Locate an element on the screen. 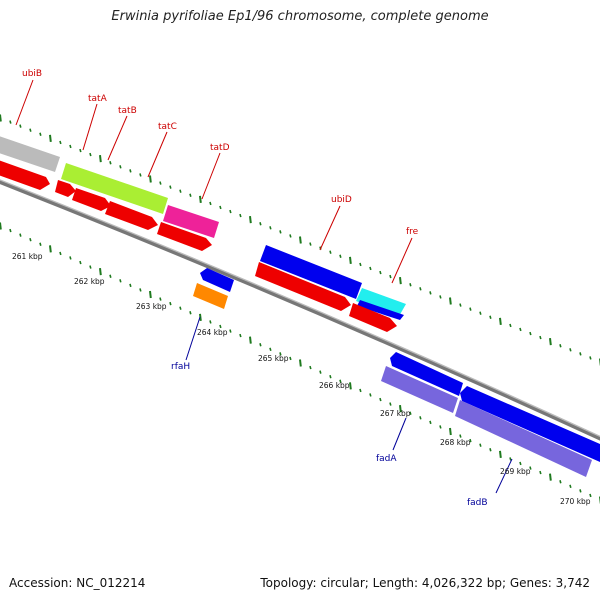 The image size is (600, 600). feature-ubiD is located at coordinates (311, 272).